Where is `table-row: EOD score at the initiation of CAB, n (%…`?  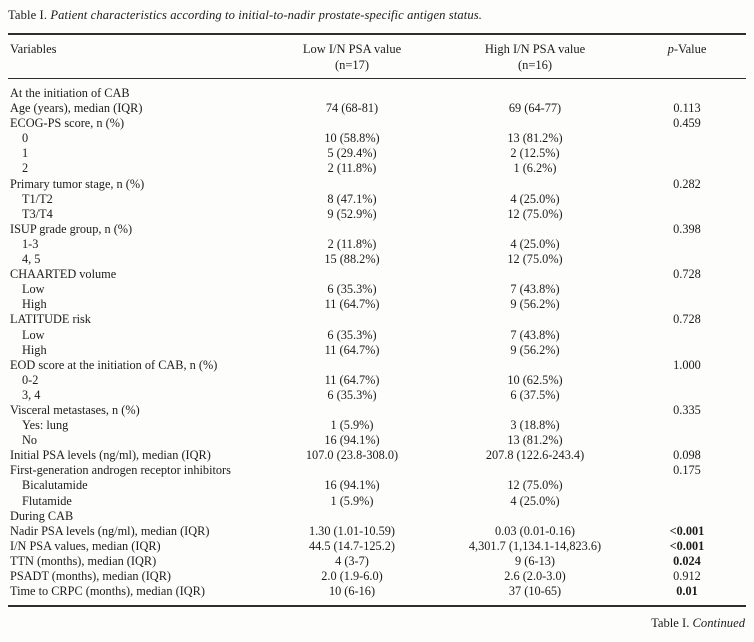 table-row: EOD score at the initiation of CAB, n (%… is located at coordinates (377, 365).